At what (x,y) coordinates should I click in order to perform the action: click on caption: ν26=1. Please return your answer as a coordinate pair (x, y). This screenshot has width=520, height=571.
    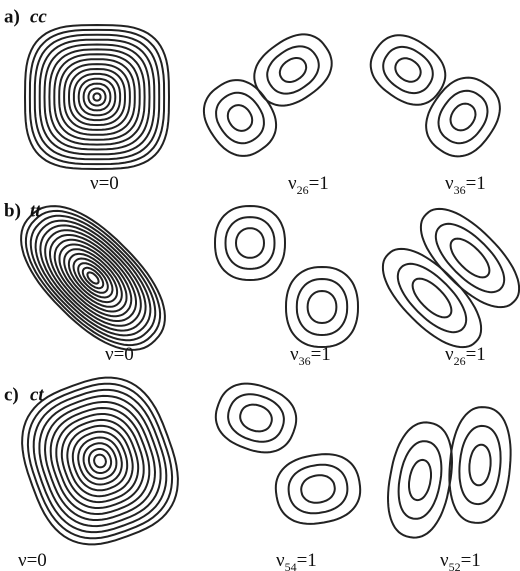
    Looking at the image, I should click on (465, 355).